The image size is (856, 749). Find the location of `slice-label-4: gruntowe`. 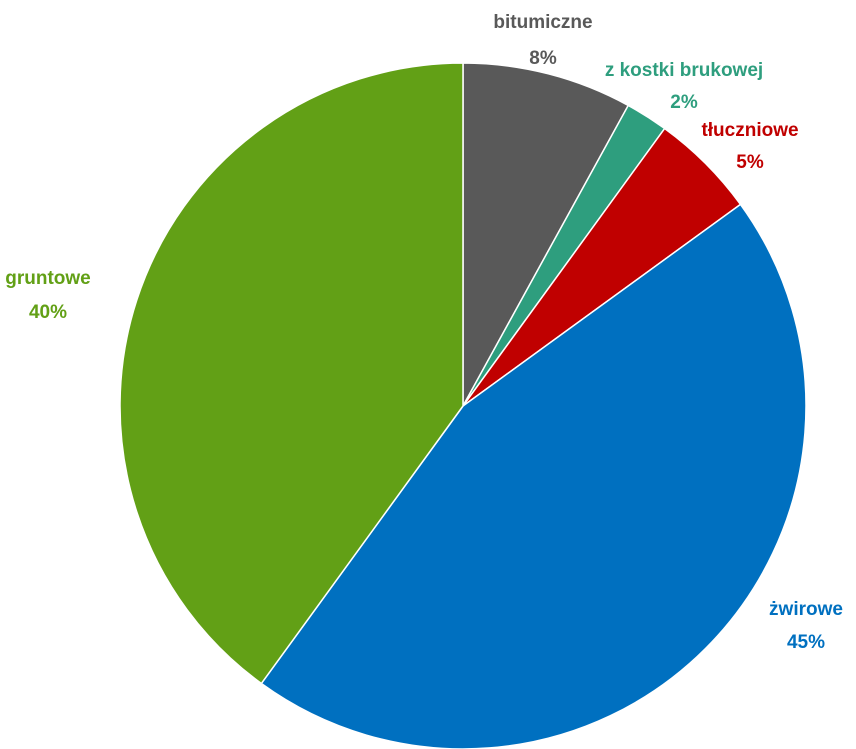

slice-label-4: gruntowe is located at coordinates (48, 278).